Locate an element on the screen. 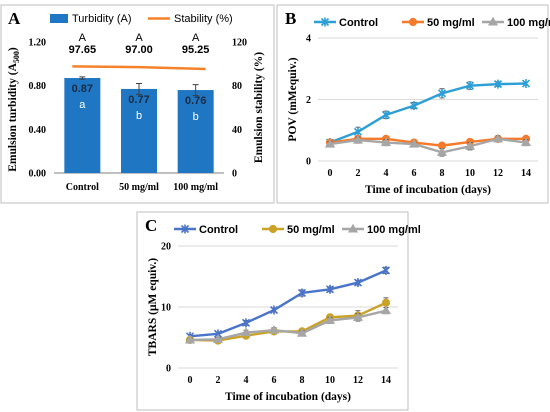  x-tick-label: 100 mg/ml is located at coordinates (195, 187).